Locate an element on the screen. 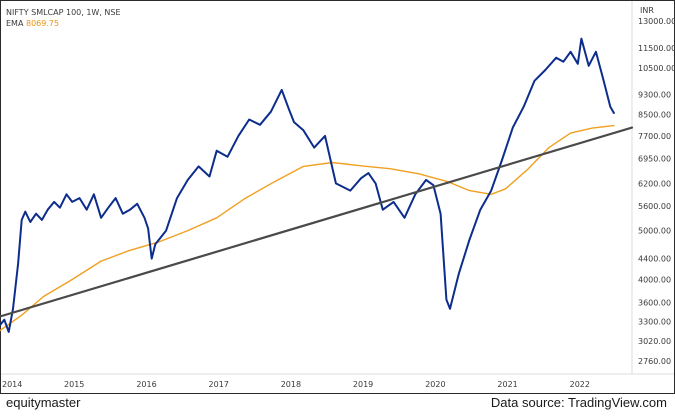  symbol-label: NIFTY SMLCAP 100, 1W, NSE is located at coordinates (63, 12).